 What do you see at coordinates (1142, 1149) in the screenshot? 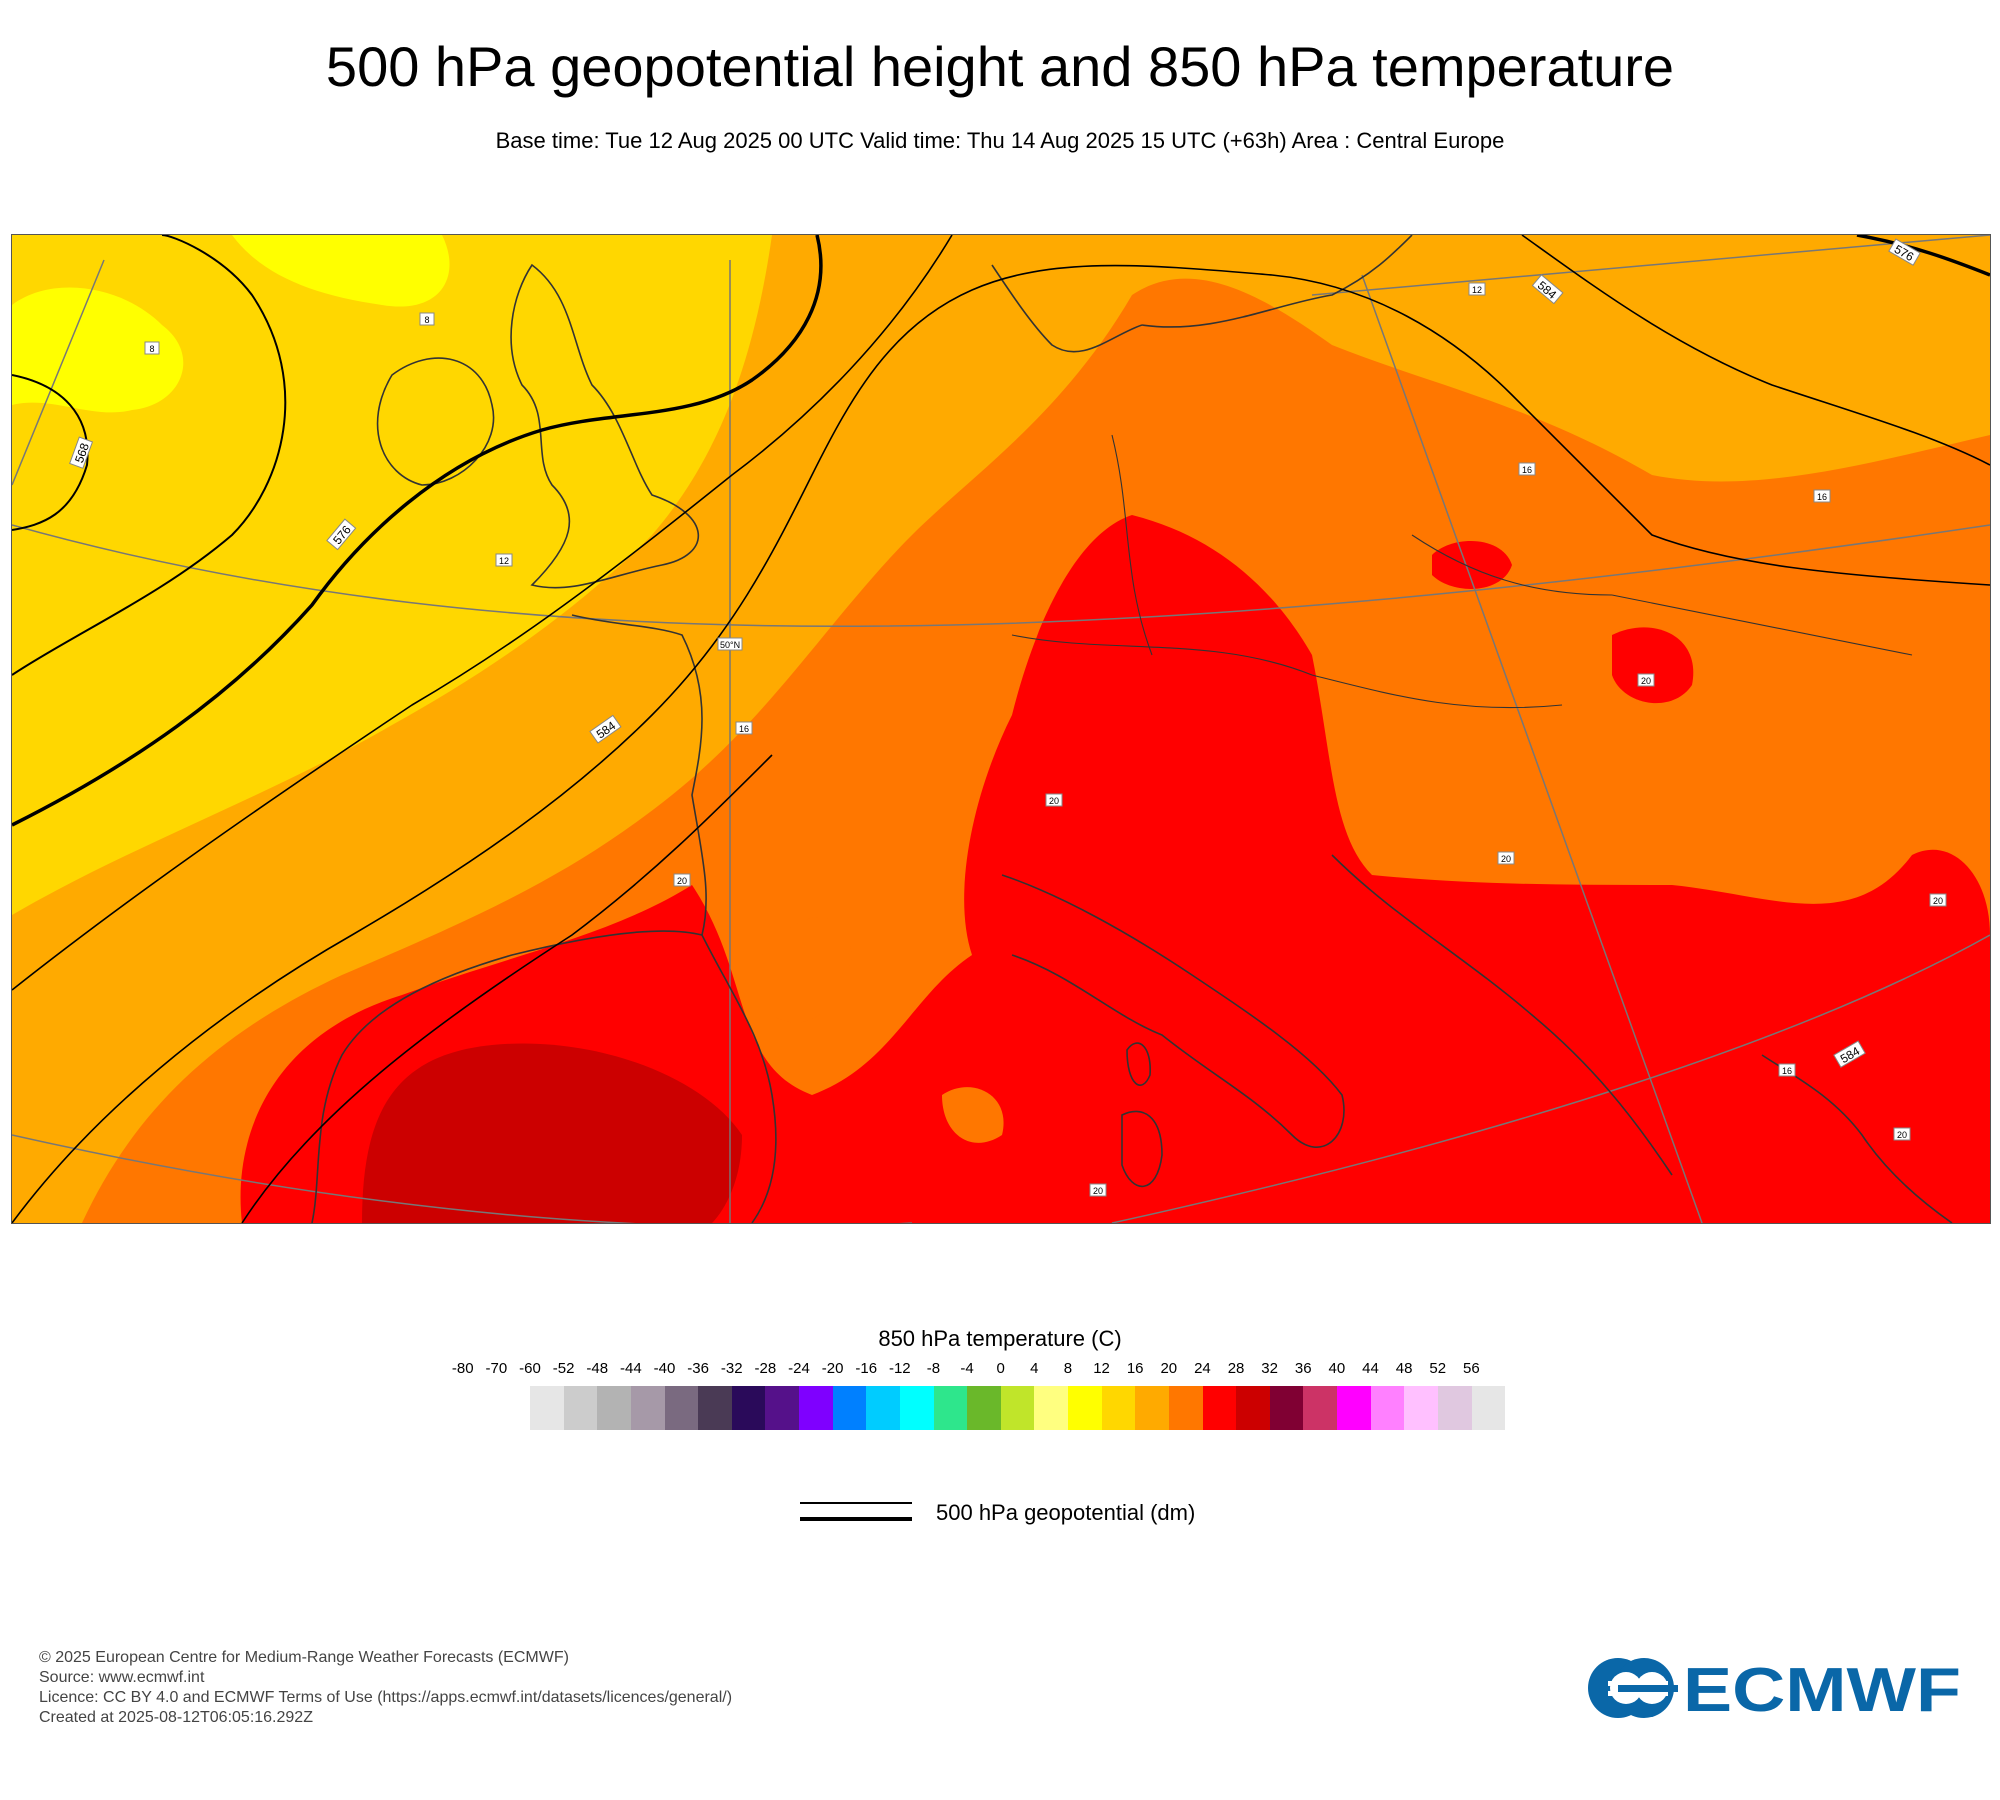
I see `coastline-sardinia` at bounding box center [1142, 1149].